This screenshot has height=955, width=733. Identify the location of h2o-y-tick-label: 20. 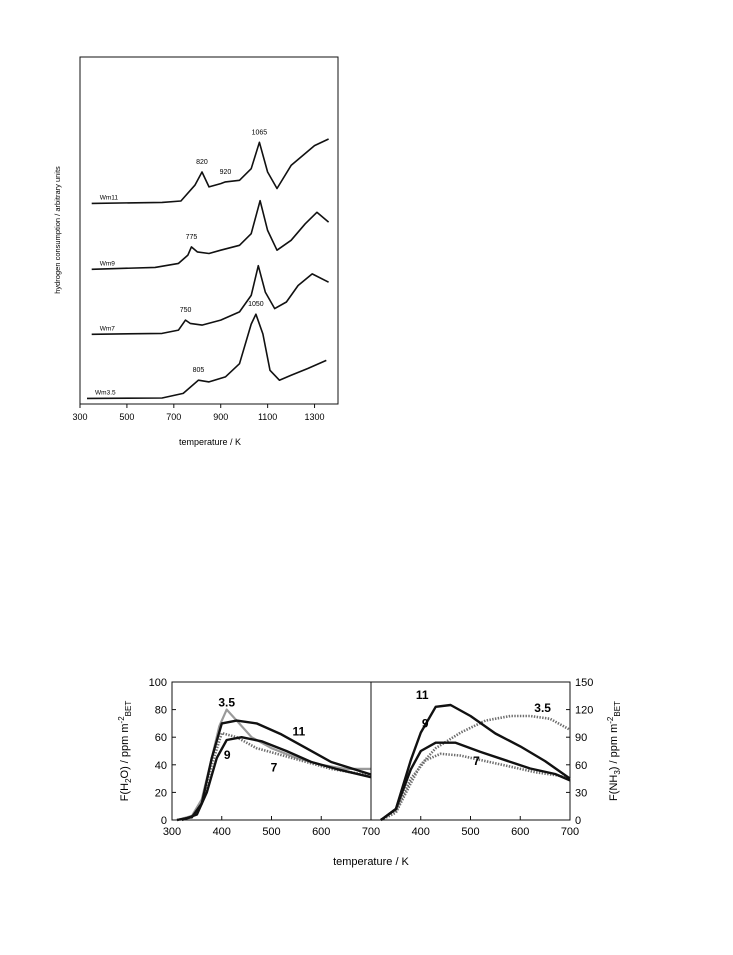
(161, 793).